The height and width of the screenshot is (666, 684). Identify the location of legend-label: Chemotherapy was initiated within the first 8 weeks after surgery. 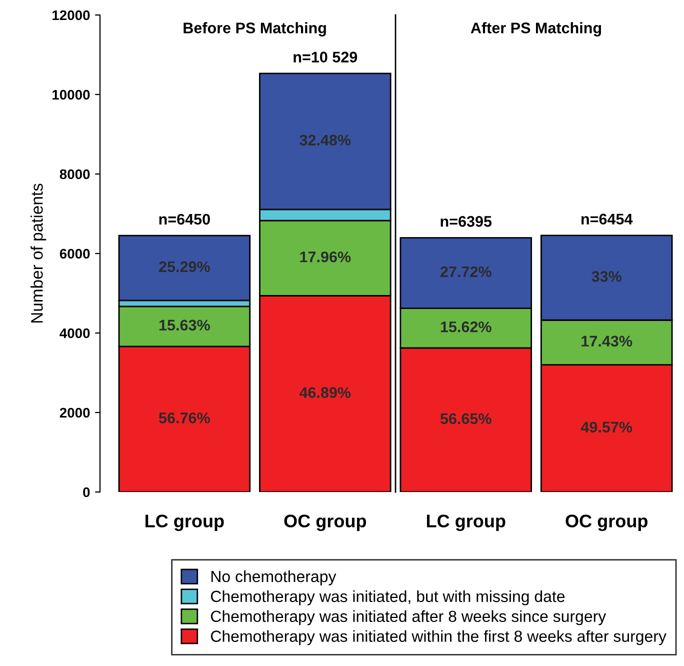
(438, 638).